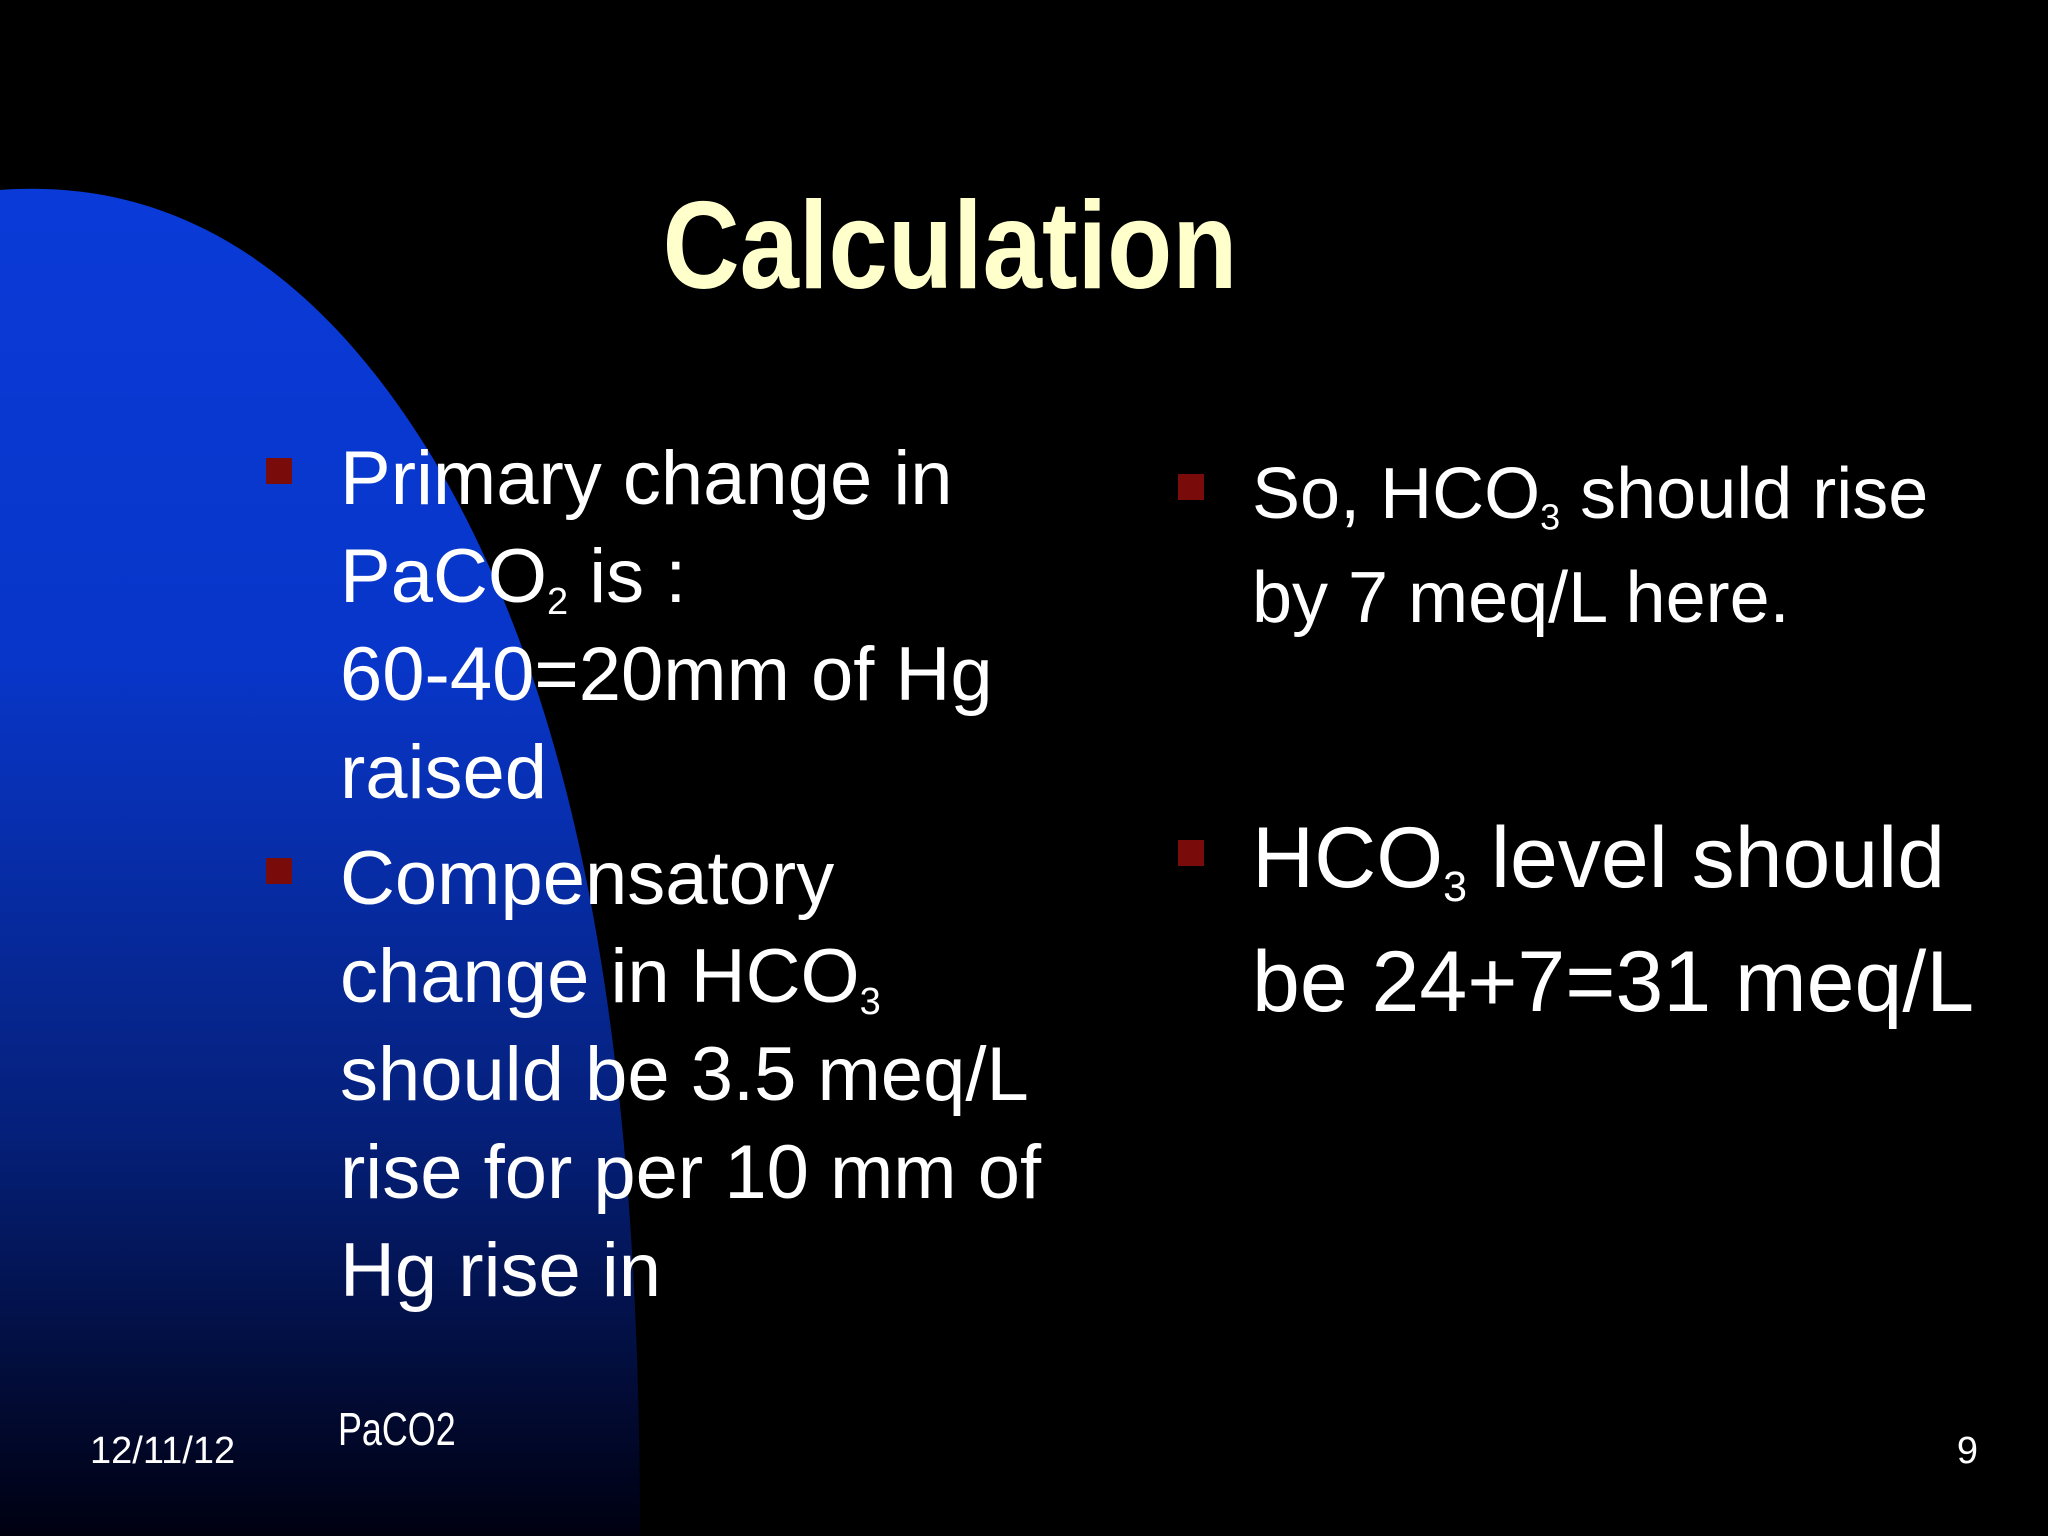 The width and height of the screenshot is (2048, 1536). I want to click on footer-center-text: PaCO2, so click(397, 1429).